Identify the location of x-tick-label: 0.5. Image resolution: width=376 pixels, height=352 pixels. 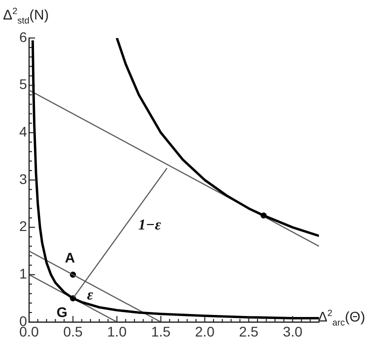
(73, 331).